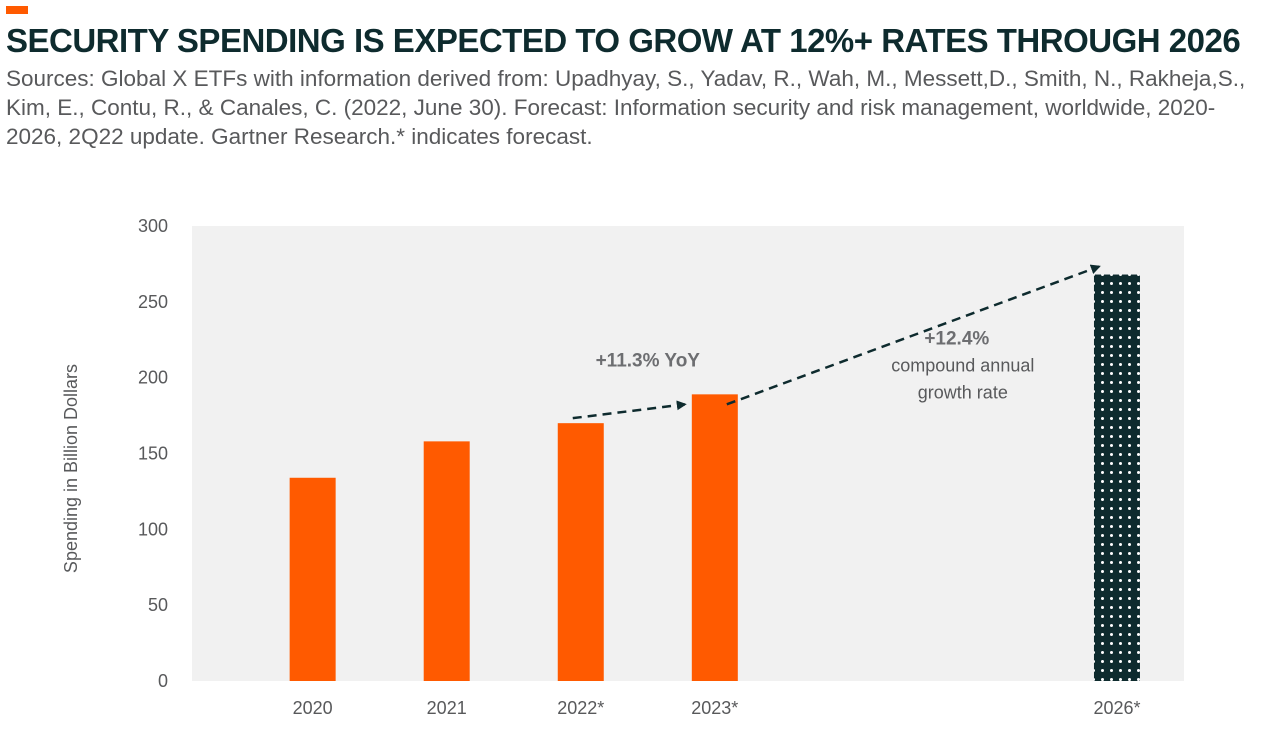 The width and height of the screenshot is (1270, 754). What do you see at coordinates (963, 393) in the screenshot?
I see `cagr-description-label: growth rate` at bounding box center [963, 393].